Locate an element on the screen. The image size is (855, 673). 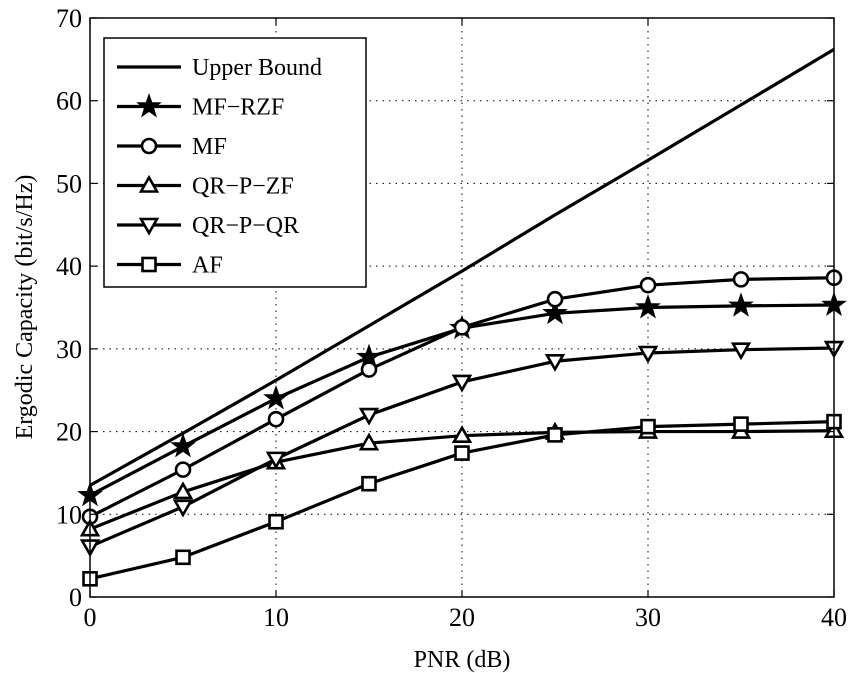
legend-item: MF−RZF is located at coordinates (200, 106).